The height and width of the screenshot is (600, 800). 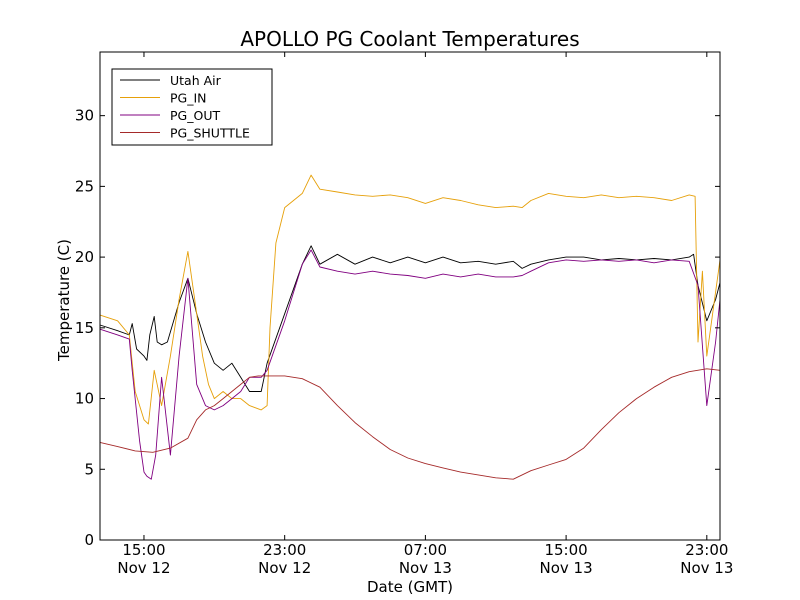 I want to click on x-tick-time-4: 23:00, so click(x=706, y=550).